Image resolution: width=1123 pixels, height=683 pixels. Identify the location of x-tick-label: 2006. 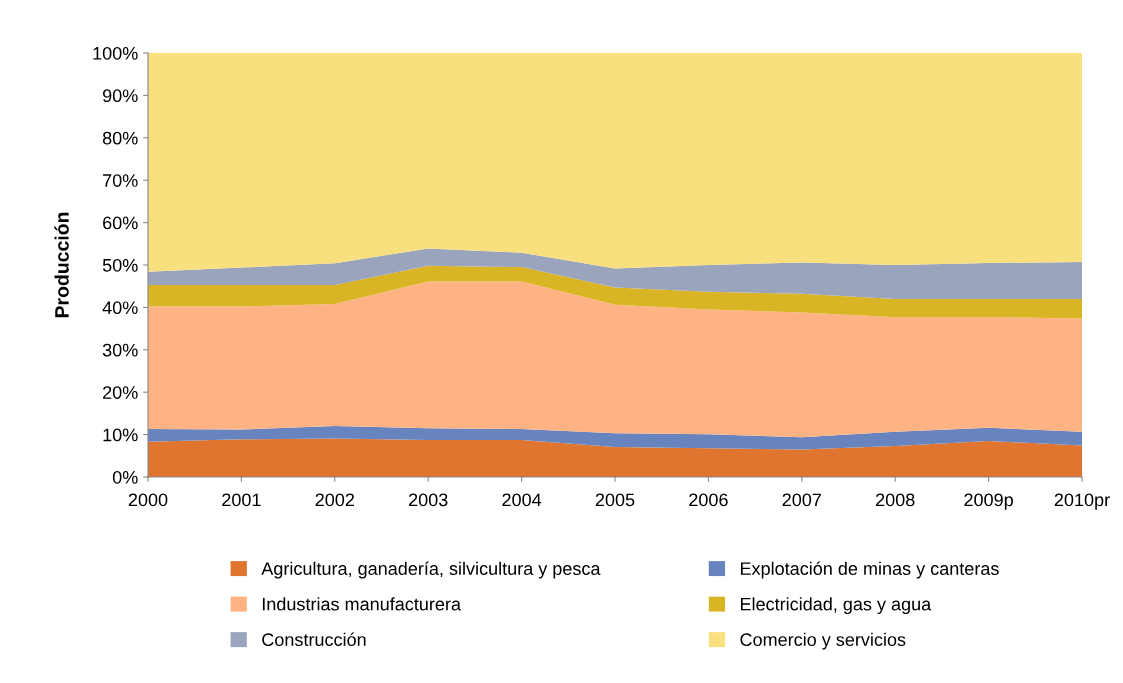
(708, 500).